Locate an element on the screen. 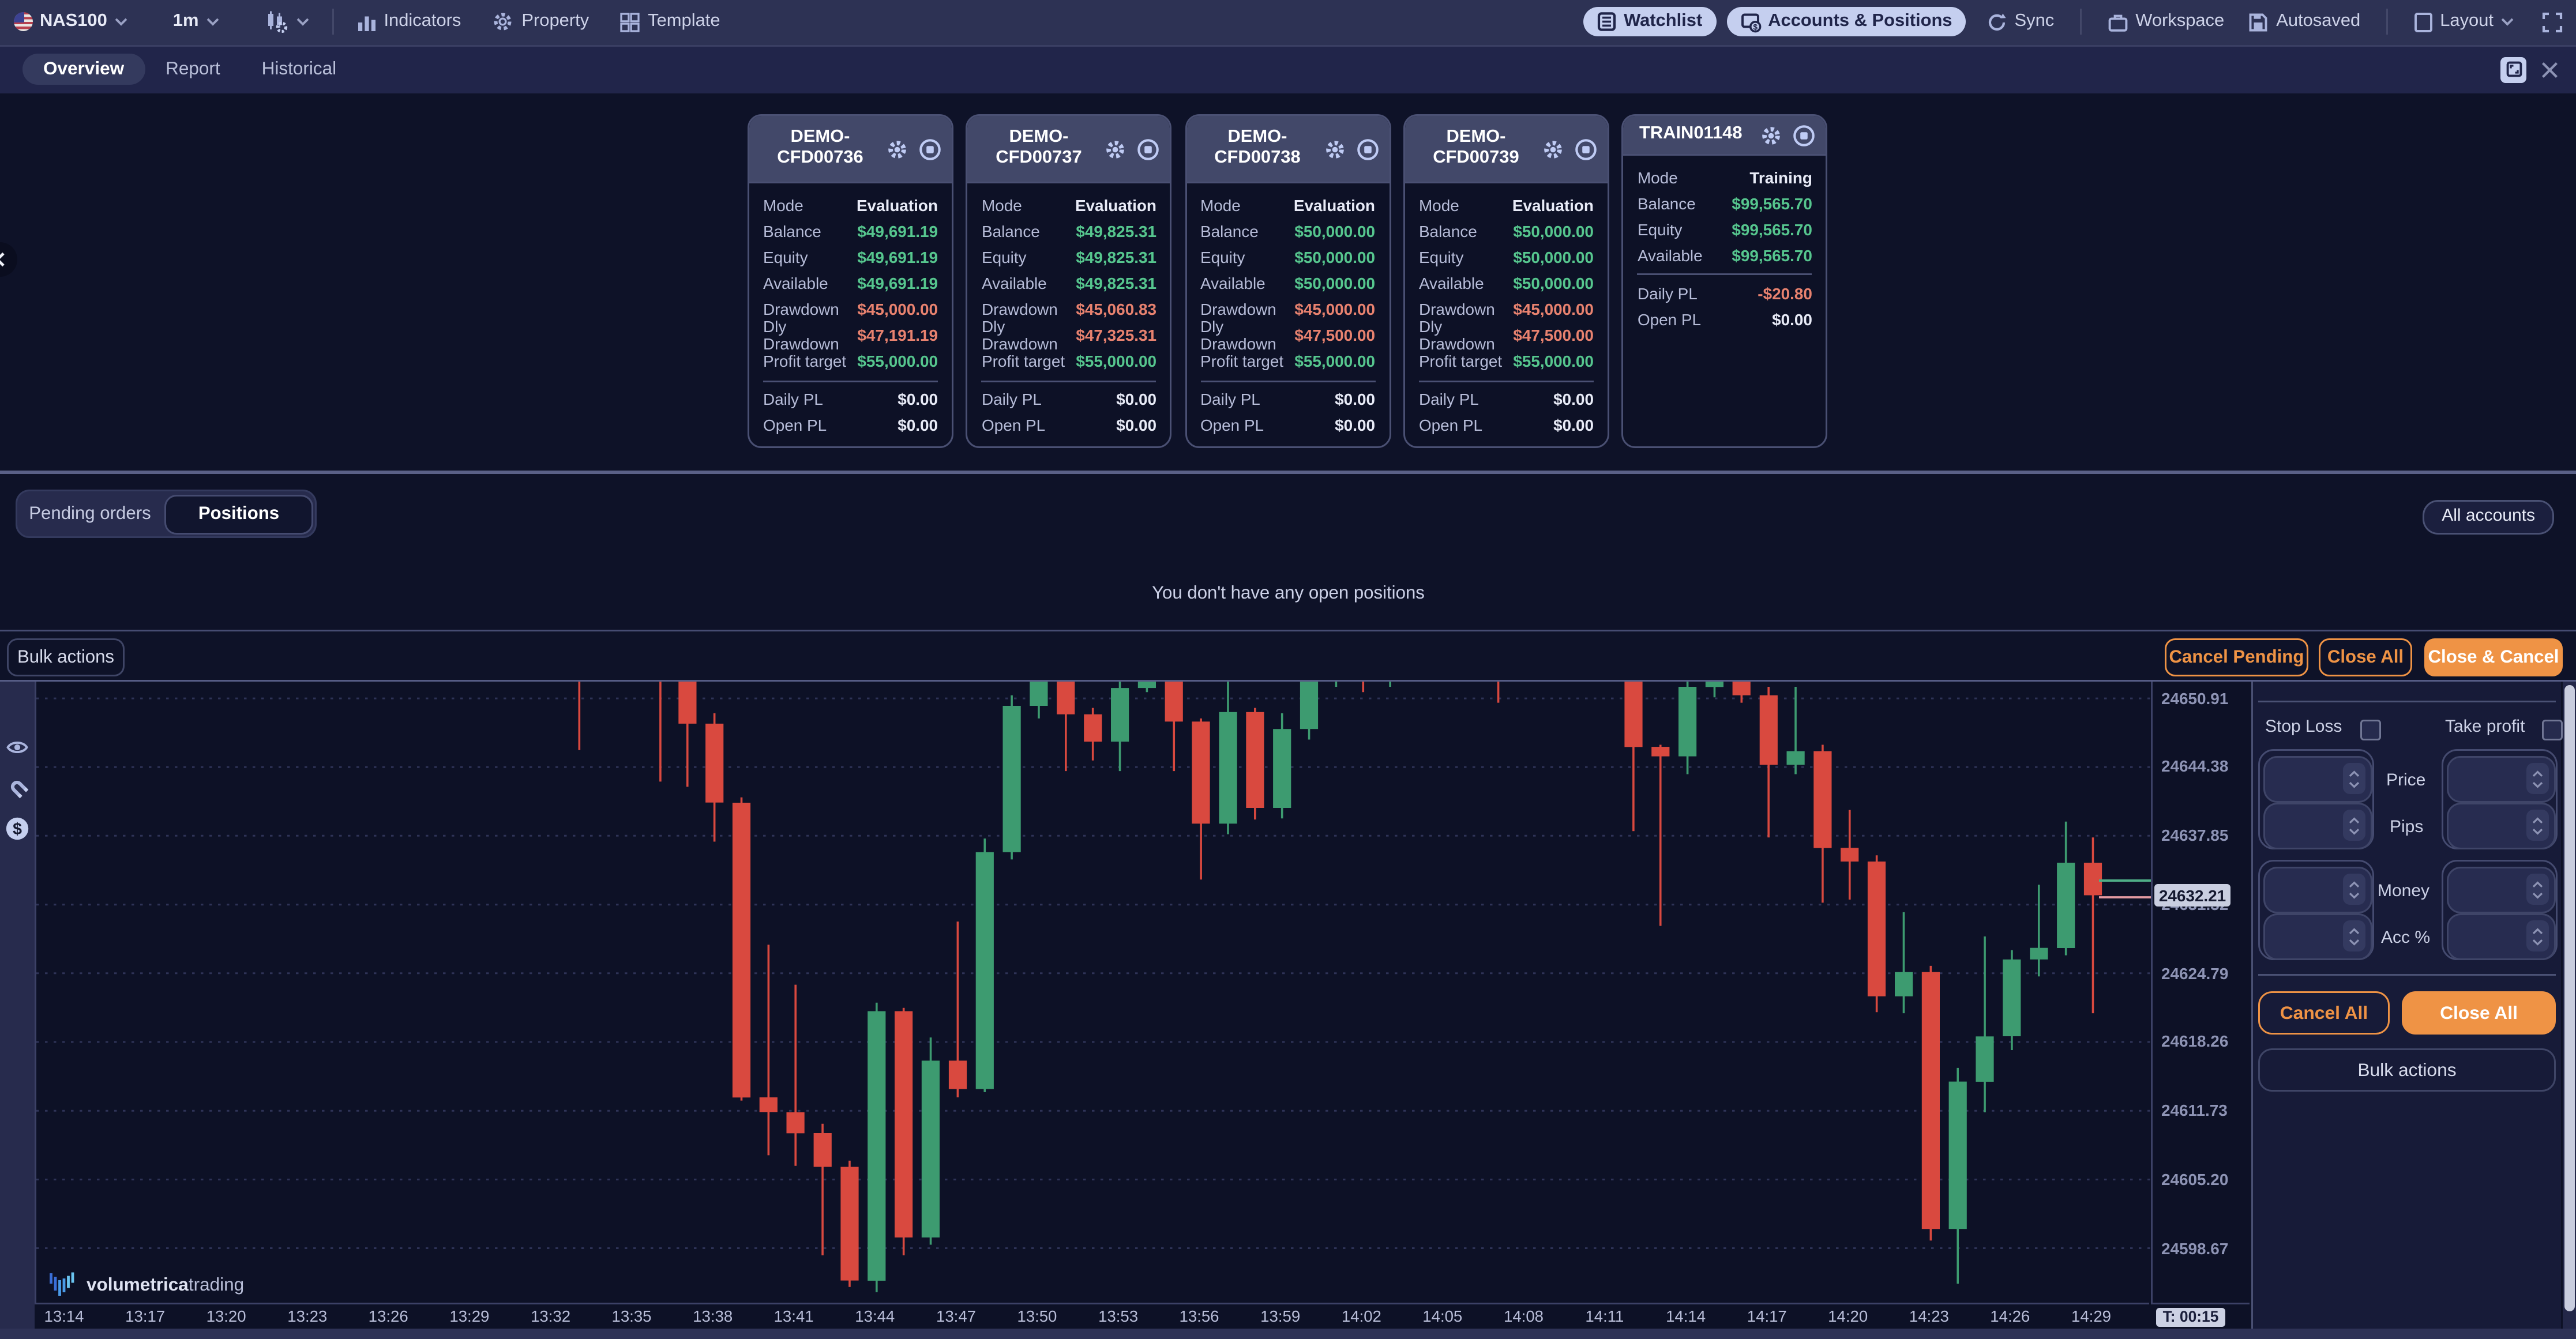 Image resolution: width=2576 pixels, height=1339 pixels. panel-close-all-button: Close All is located at coordinates (2479, 1013).